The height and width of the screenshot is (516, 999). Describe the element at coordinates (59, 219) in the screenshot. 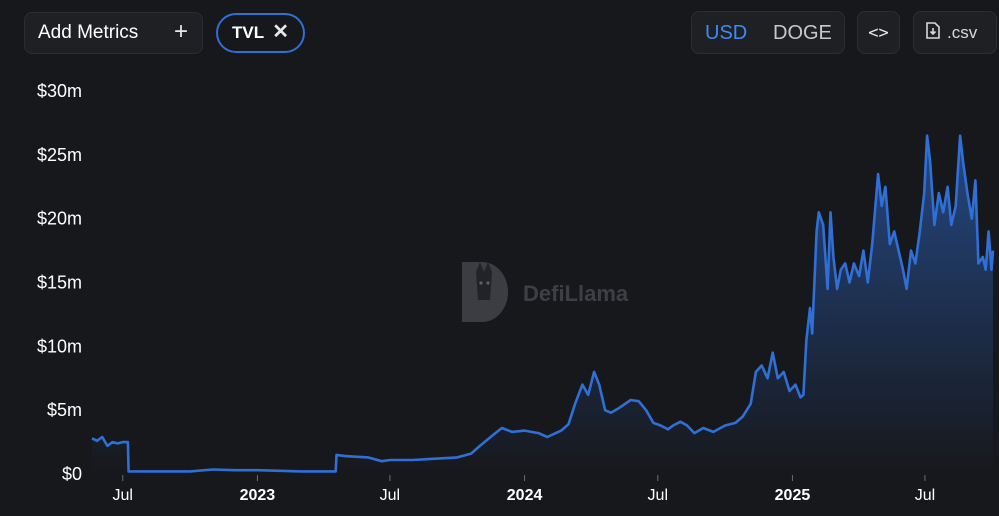

I see `y-tick-label: $20m` at that location.